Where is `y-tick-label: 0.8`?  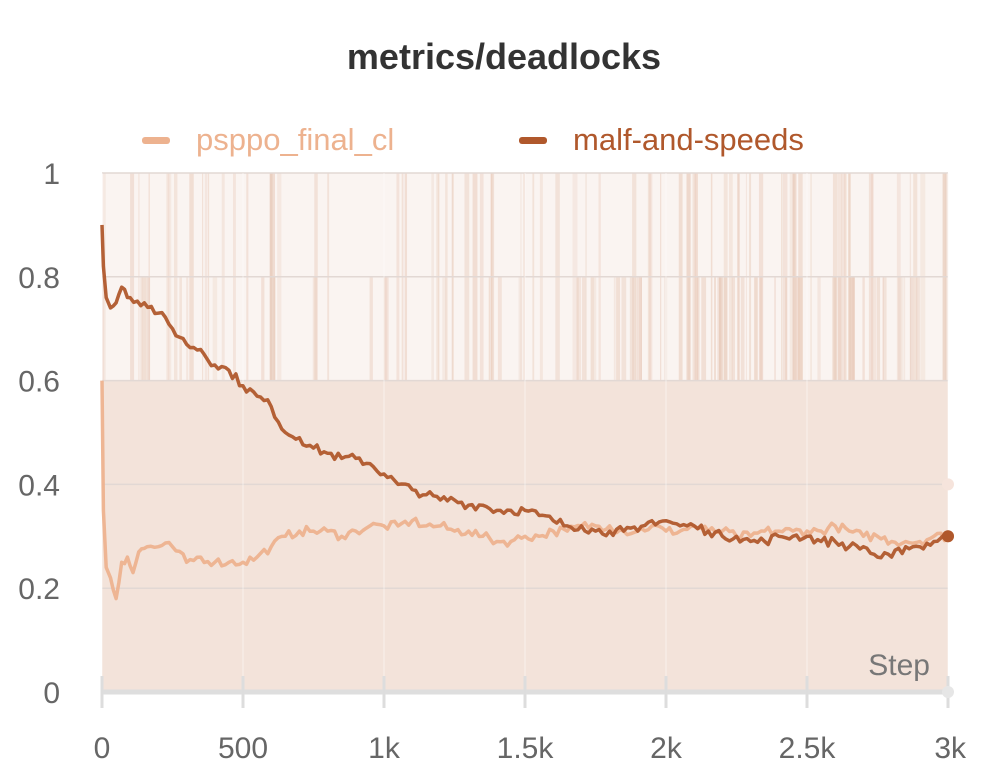 y-tick-label: 0.8 is located at coordinates (39, 278).